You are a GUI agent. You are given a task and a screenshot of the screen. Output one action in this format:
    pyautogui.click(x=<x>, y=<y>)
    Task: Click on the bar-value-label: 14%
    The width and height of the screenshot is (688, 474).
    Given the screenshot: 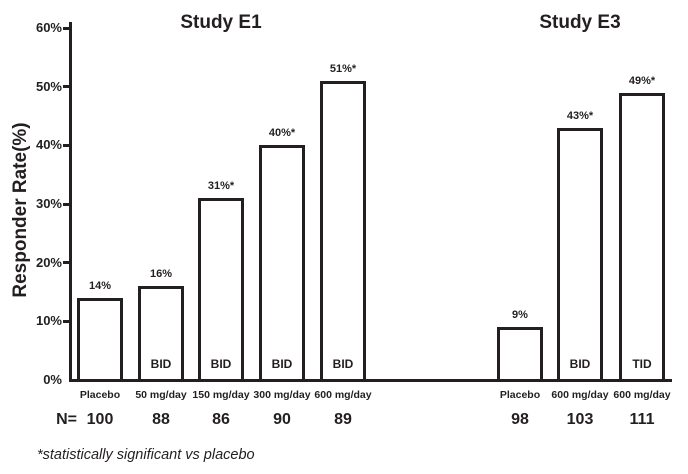 What is the action you would take?
    pyautogui.click(x=100, y=285)
    